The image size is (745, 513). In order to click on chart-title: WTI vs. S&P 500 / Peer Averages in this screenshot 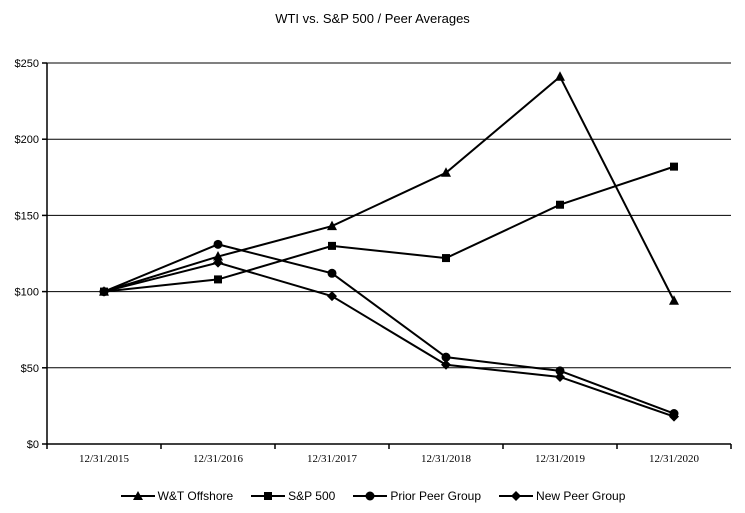, I will do `click(372, 18)`.